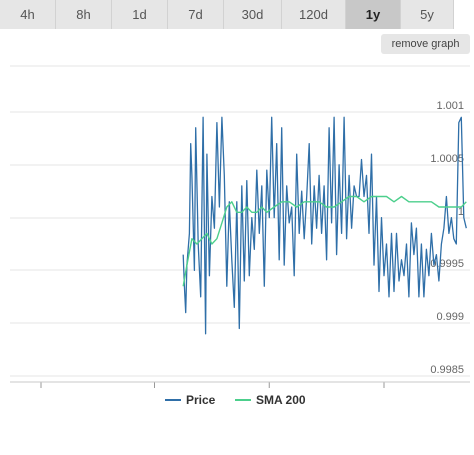 The image size is (474, 455). I want to click on timeframe-tabs: 4h 8h 1d 7d 30d 120d 1y 5y, so click(237, 14).